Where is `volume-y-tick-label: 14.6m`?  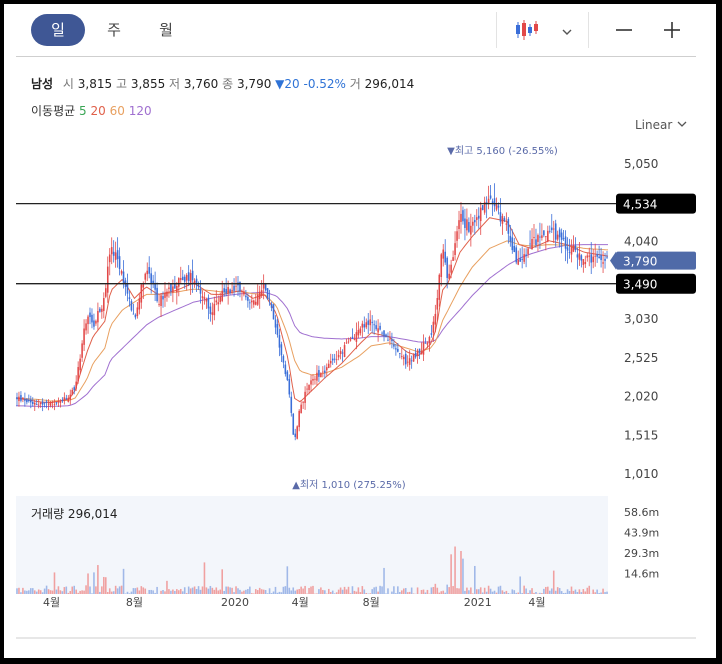
volume-y-tick-label: 14.6m is located at coordinates (641, 574).